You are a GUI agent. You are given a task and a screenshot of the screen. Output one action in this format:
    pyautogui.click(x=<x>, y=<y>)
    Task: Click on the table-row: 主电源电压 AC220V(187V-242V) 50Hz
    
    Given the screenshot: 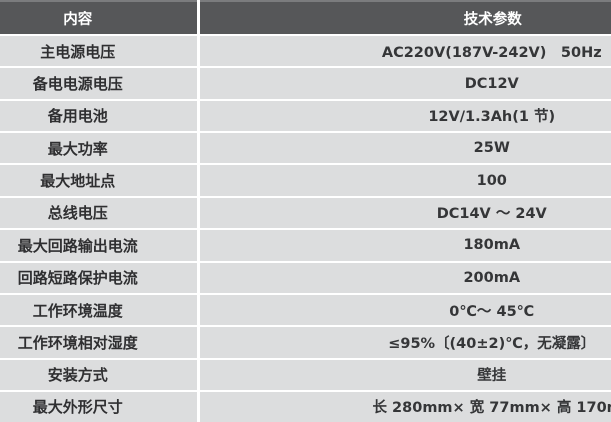 What is the action you would take?
    pyautogui.click(x=305, y=52)
    